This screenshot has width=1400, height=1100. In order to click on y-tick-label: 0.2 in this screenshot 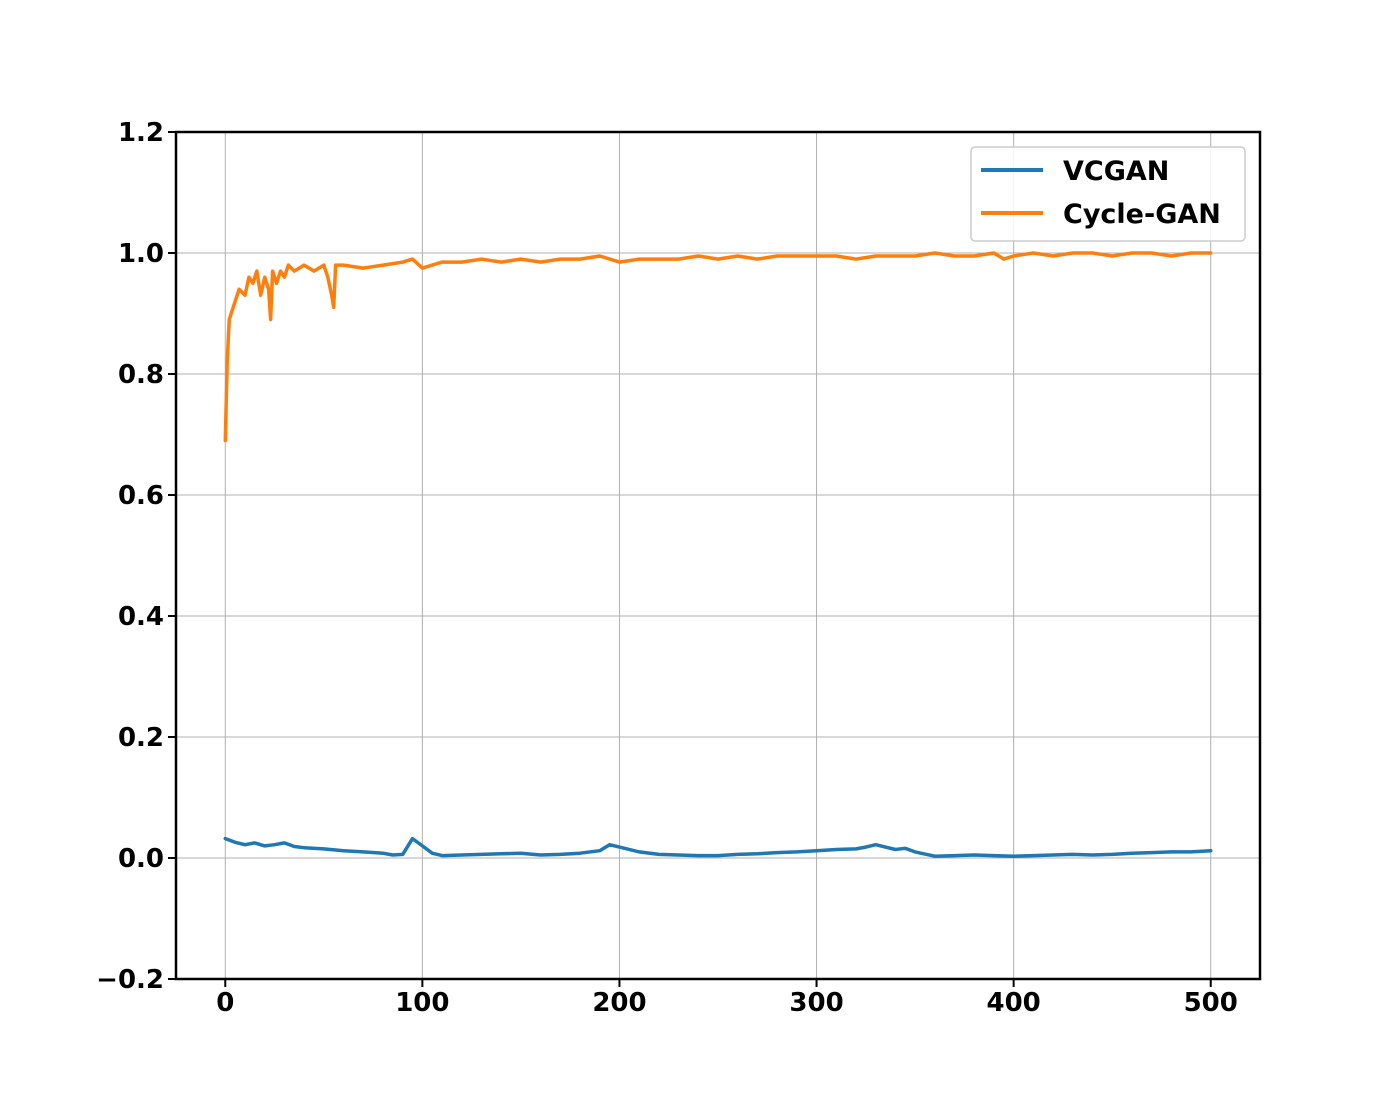, I will do `click(141, 738)`.